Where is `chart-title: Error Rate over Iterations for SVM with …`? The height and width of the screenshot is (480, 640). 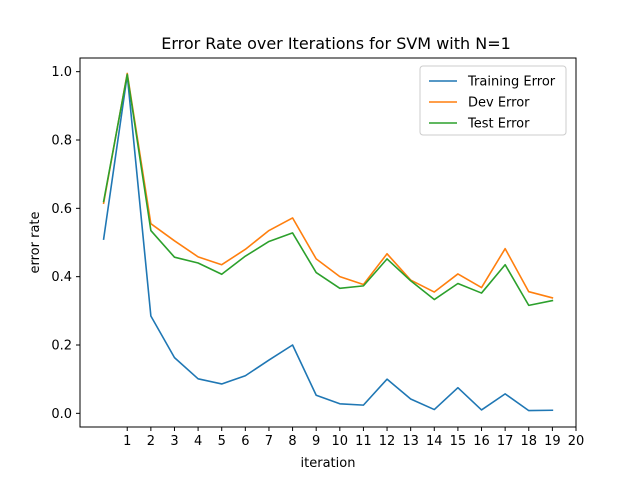 chart-title: Error Rate over Iterations for SVM with … is located at coordinates (336, 43).